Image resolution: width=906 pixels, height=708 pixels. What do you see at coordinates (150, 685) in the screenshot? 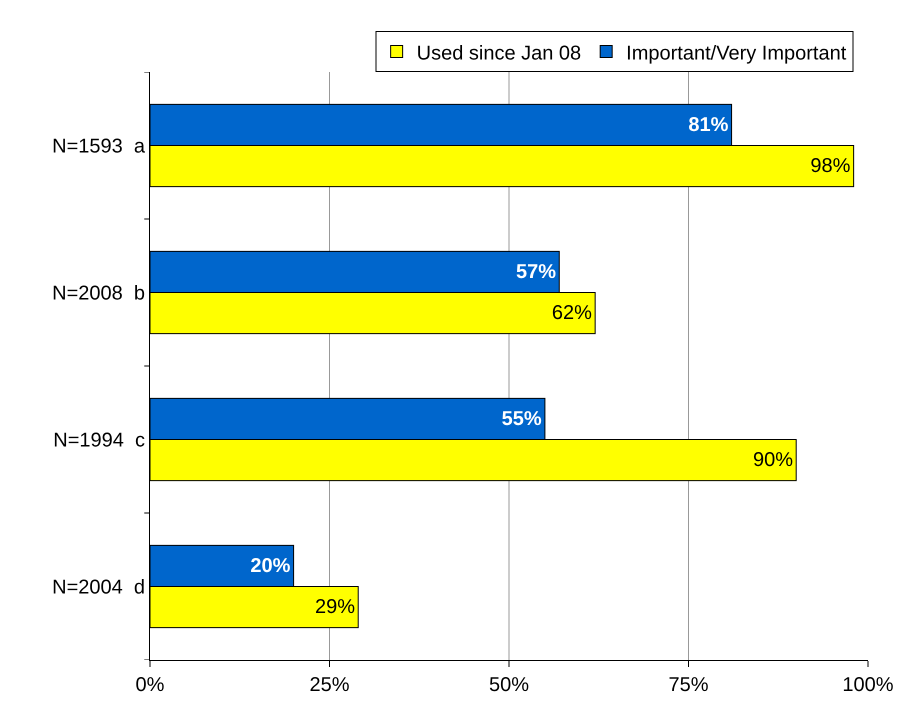
I see `x-tick-label: 0%` at bounding box center [150, 685].